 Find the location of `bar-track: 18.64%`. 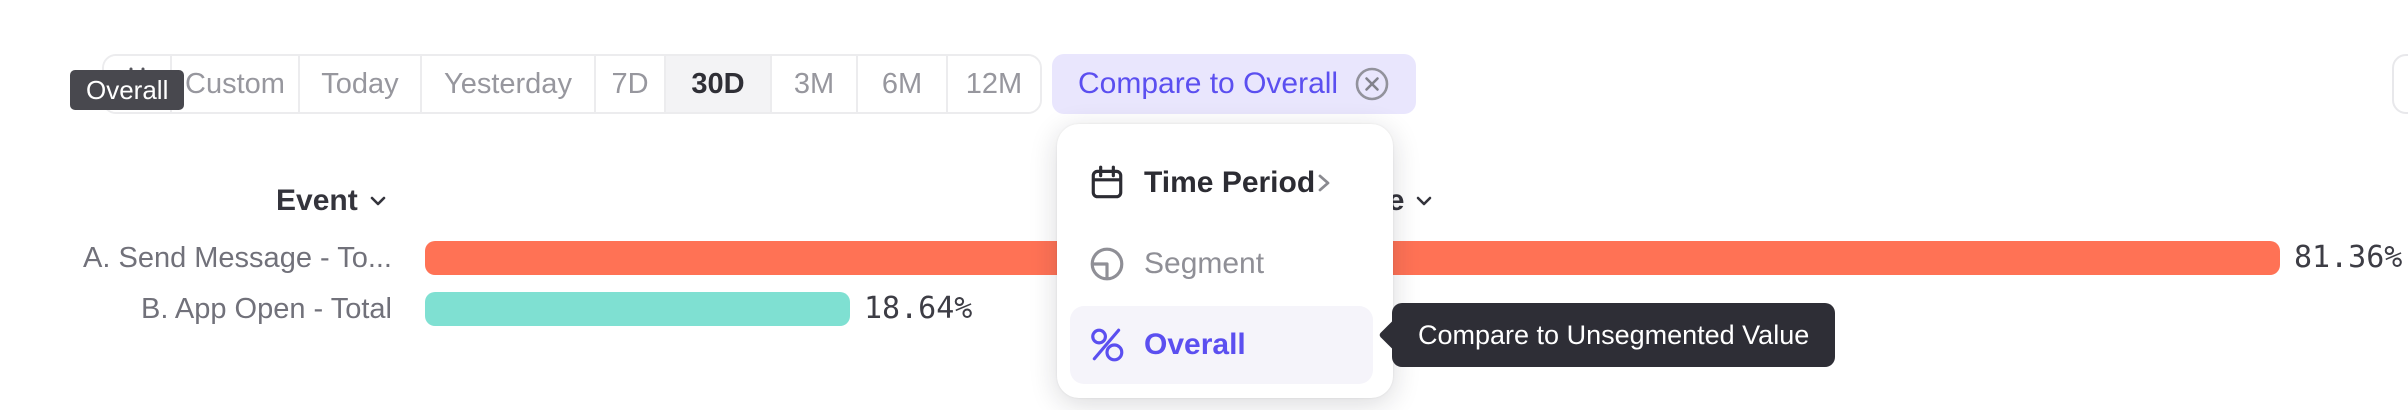

bar-track: 18.64% is located at coordinates (1352, 309).